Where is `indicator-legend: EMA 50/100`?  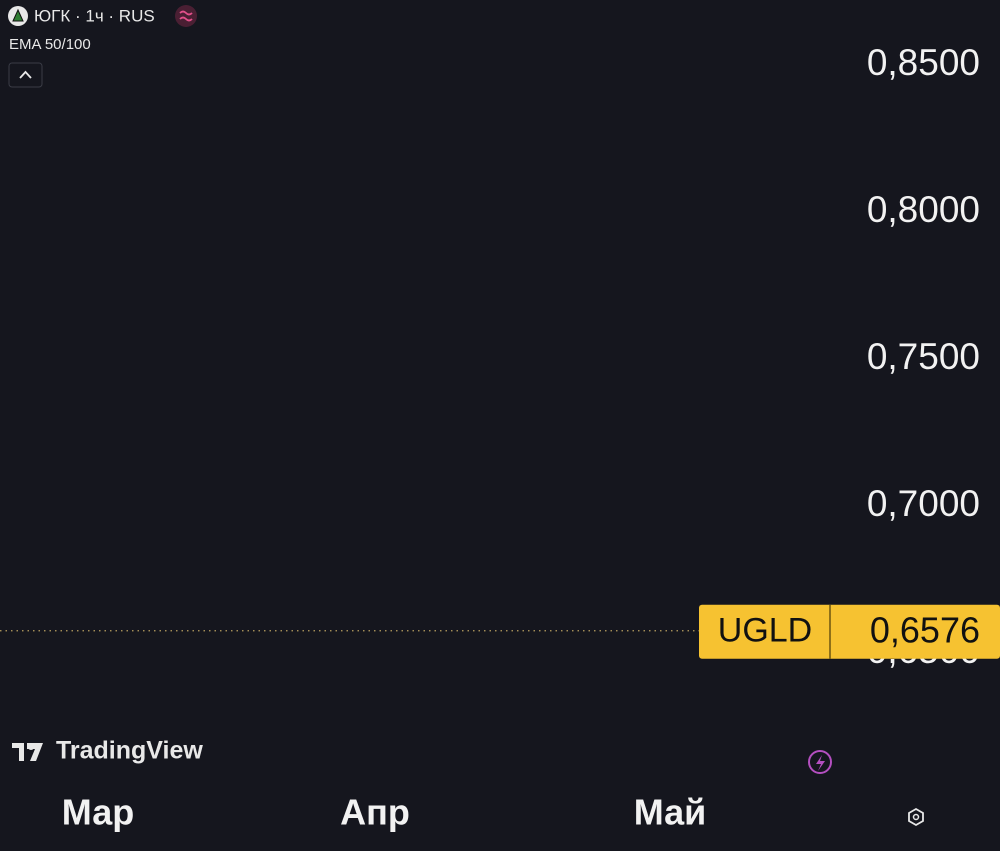 indicator-legend: EMA 50/100 is located at coordinates (50, 44).